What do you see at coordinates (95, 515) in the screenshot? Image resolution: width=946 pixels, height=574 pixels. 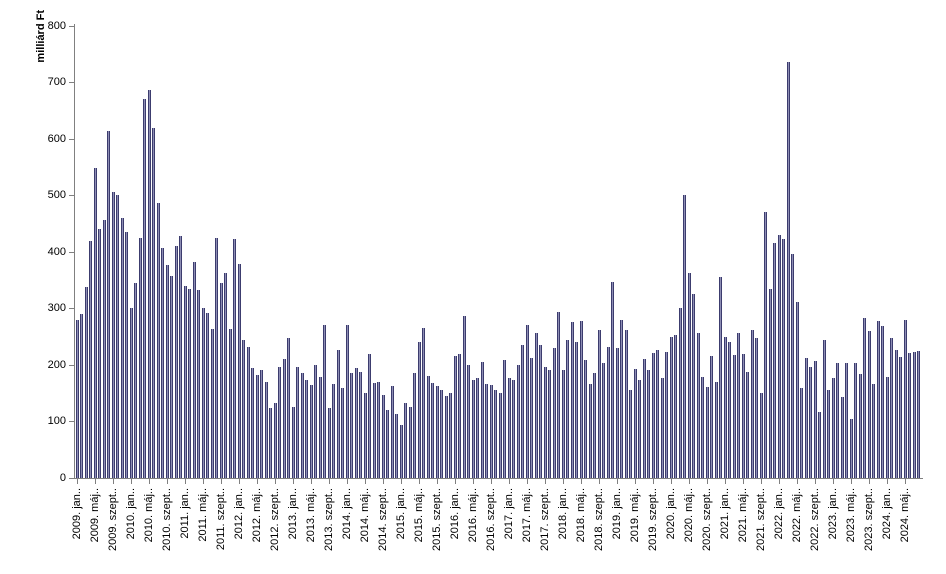 I see `x-tick-label: 2009. máj..` at bounding box center [95, 515].